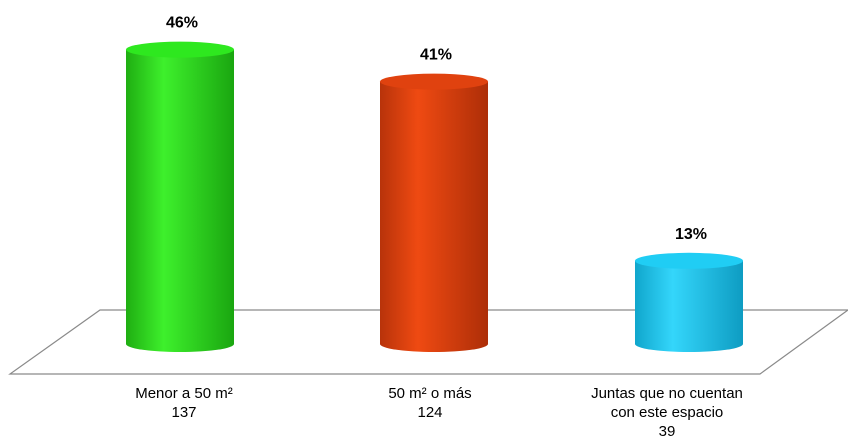  Describe the element at coordinates (667, 412) in the screenshot. I see `category-label: con este espacio` at that location.